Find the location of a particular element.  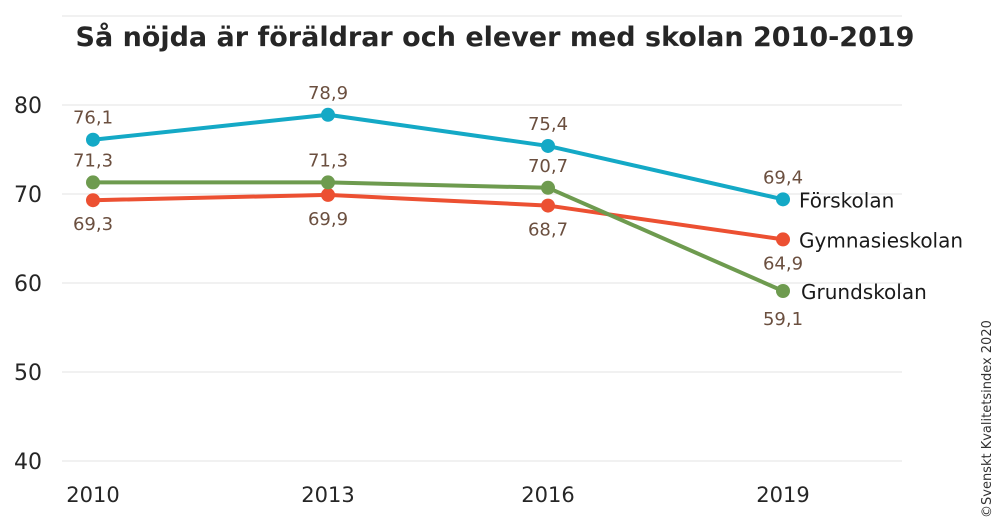

data-label: 78,9 is located at coordinates (328, 93).